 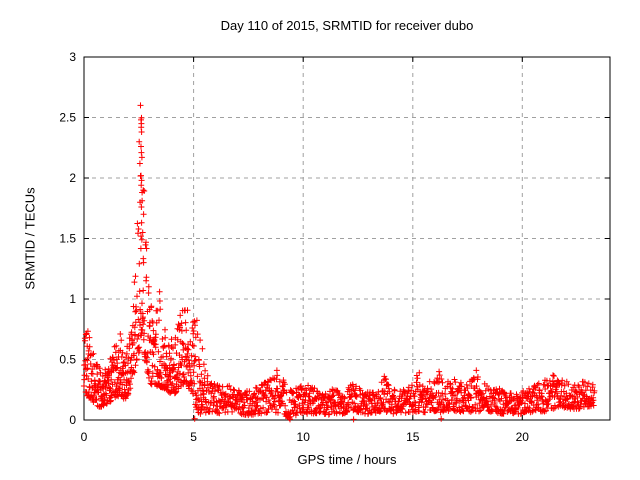 I want to click on x-axis-label: GPS time / hours, so click(x=347, y=459).